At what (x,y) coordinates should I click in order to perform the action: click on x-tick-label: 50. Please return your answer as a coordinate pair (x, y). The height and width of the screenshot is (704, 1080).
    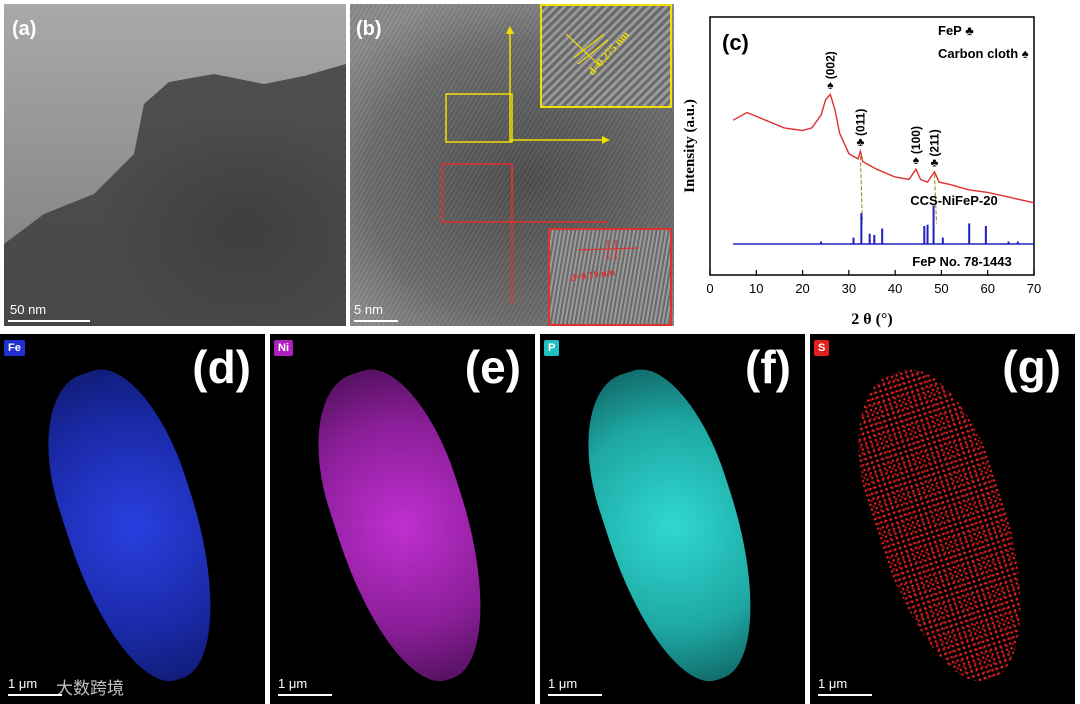
    Looking at the image, I should click on (941, 288).